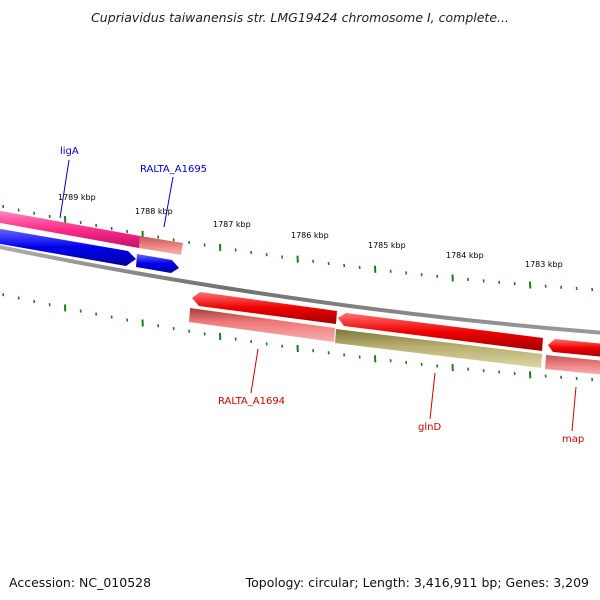  I want to click on scale-label-1783: 1783 kbp, so click(544, 264).